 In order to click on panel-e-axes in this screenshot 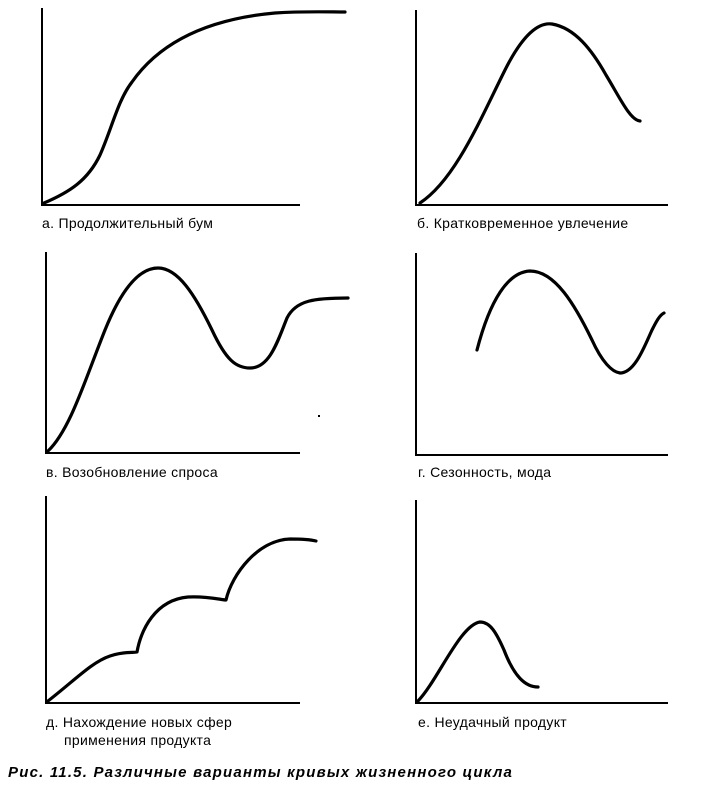, I will do `click(541, 602)`.